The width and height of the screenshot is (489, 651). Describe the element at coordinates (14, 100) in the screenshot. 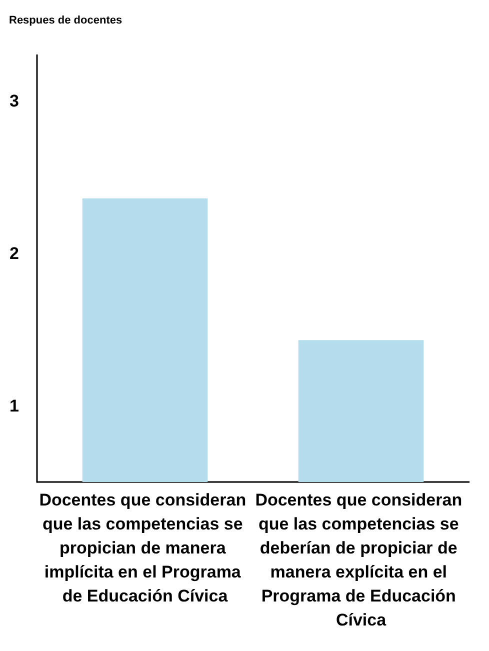

I see `y-tick-label: 3` at that location.